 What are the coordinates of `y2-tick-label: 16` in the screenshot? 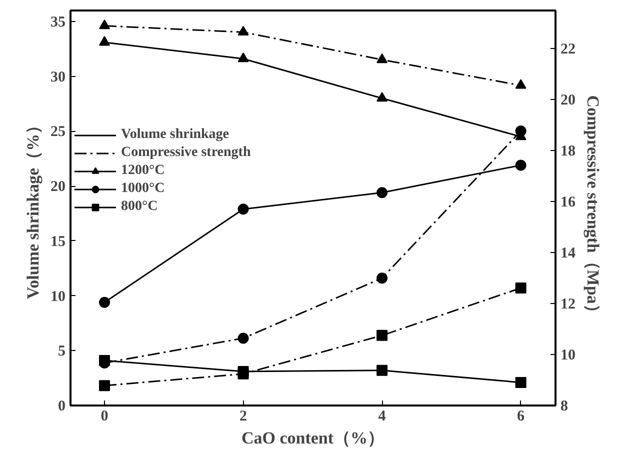 It's located at (568, 202).